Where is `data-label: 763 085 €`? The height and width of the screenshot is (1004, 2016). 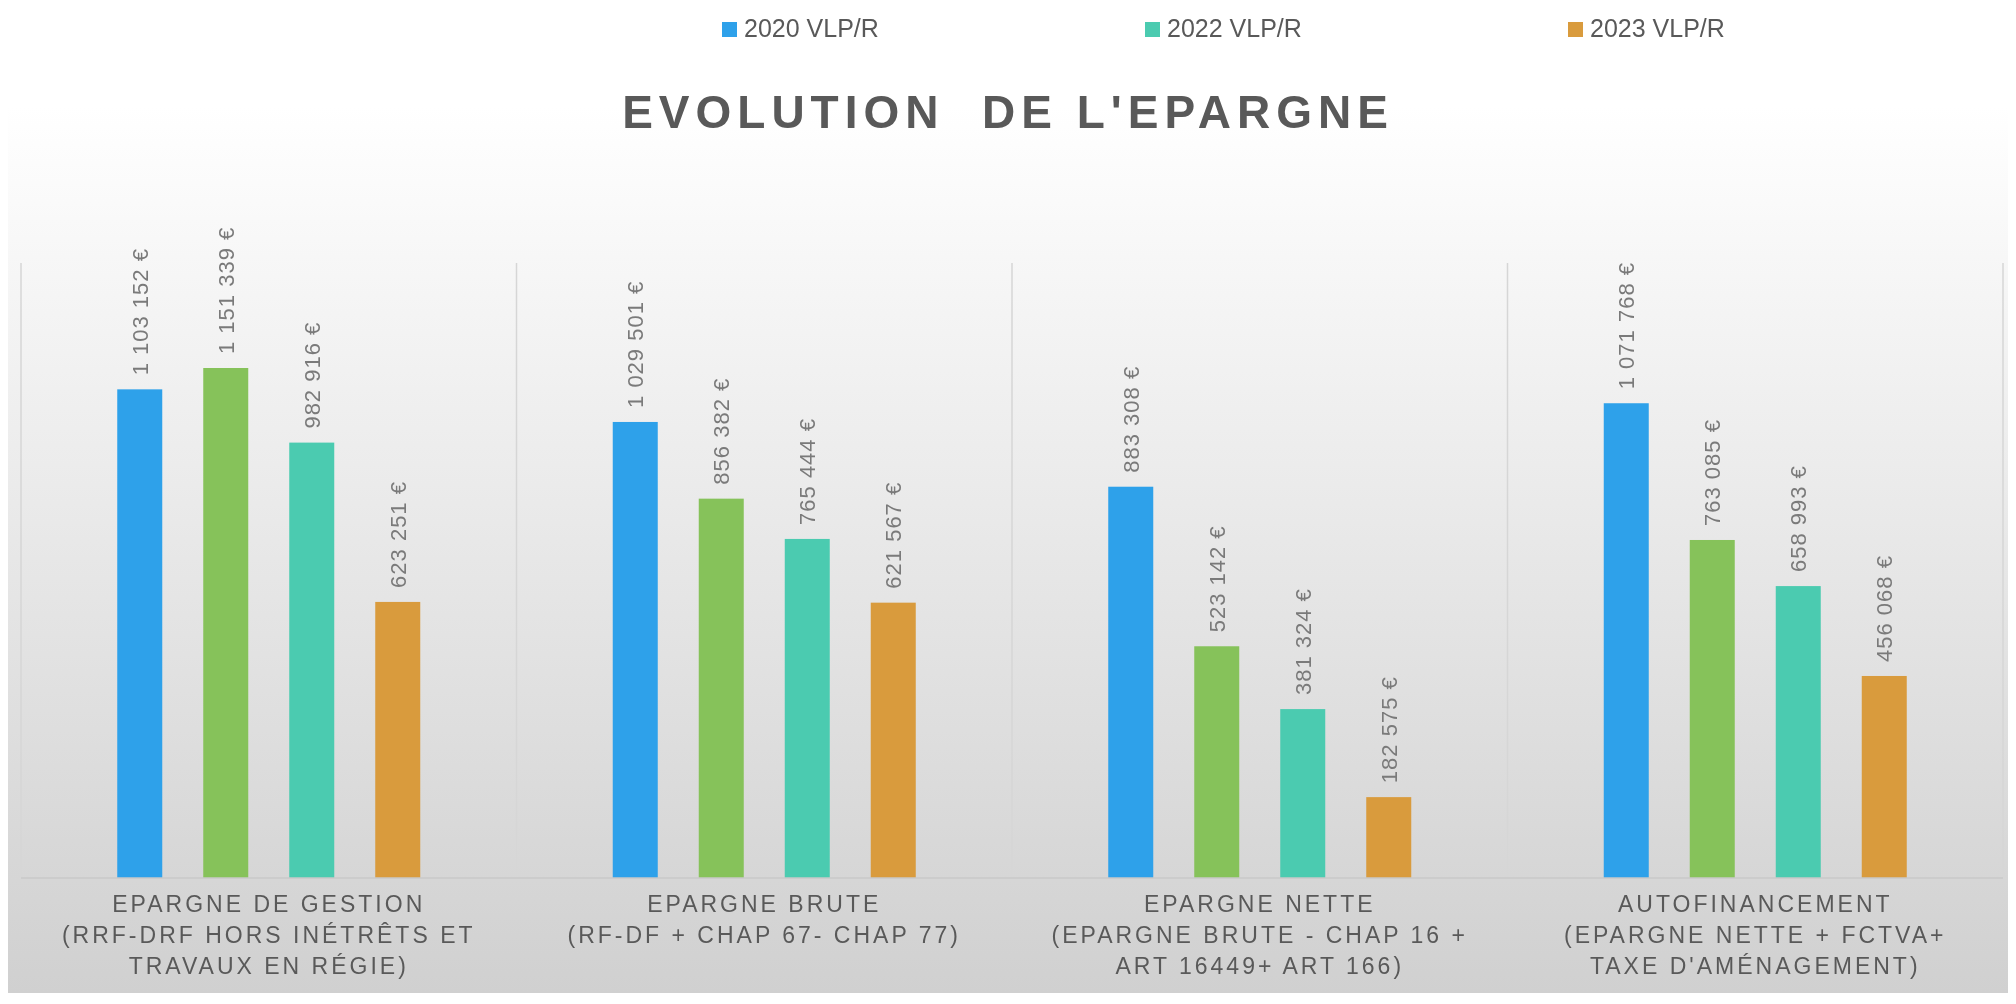
data-label: 763 085 € is located at coordinates (1713, 472).